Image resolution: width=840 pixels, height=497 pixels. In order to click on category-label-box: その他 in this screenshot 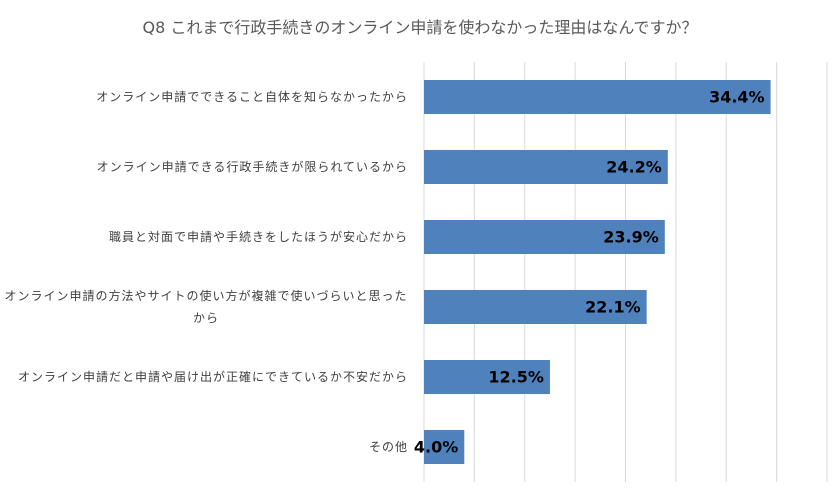, I will do `click(206, 447)`.